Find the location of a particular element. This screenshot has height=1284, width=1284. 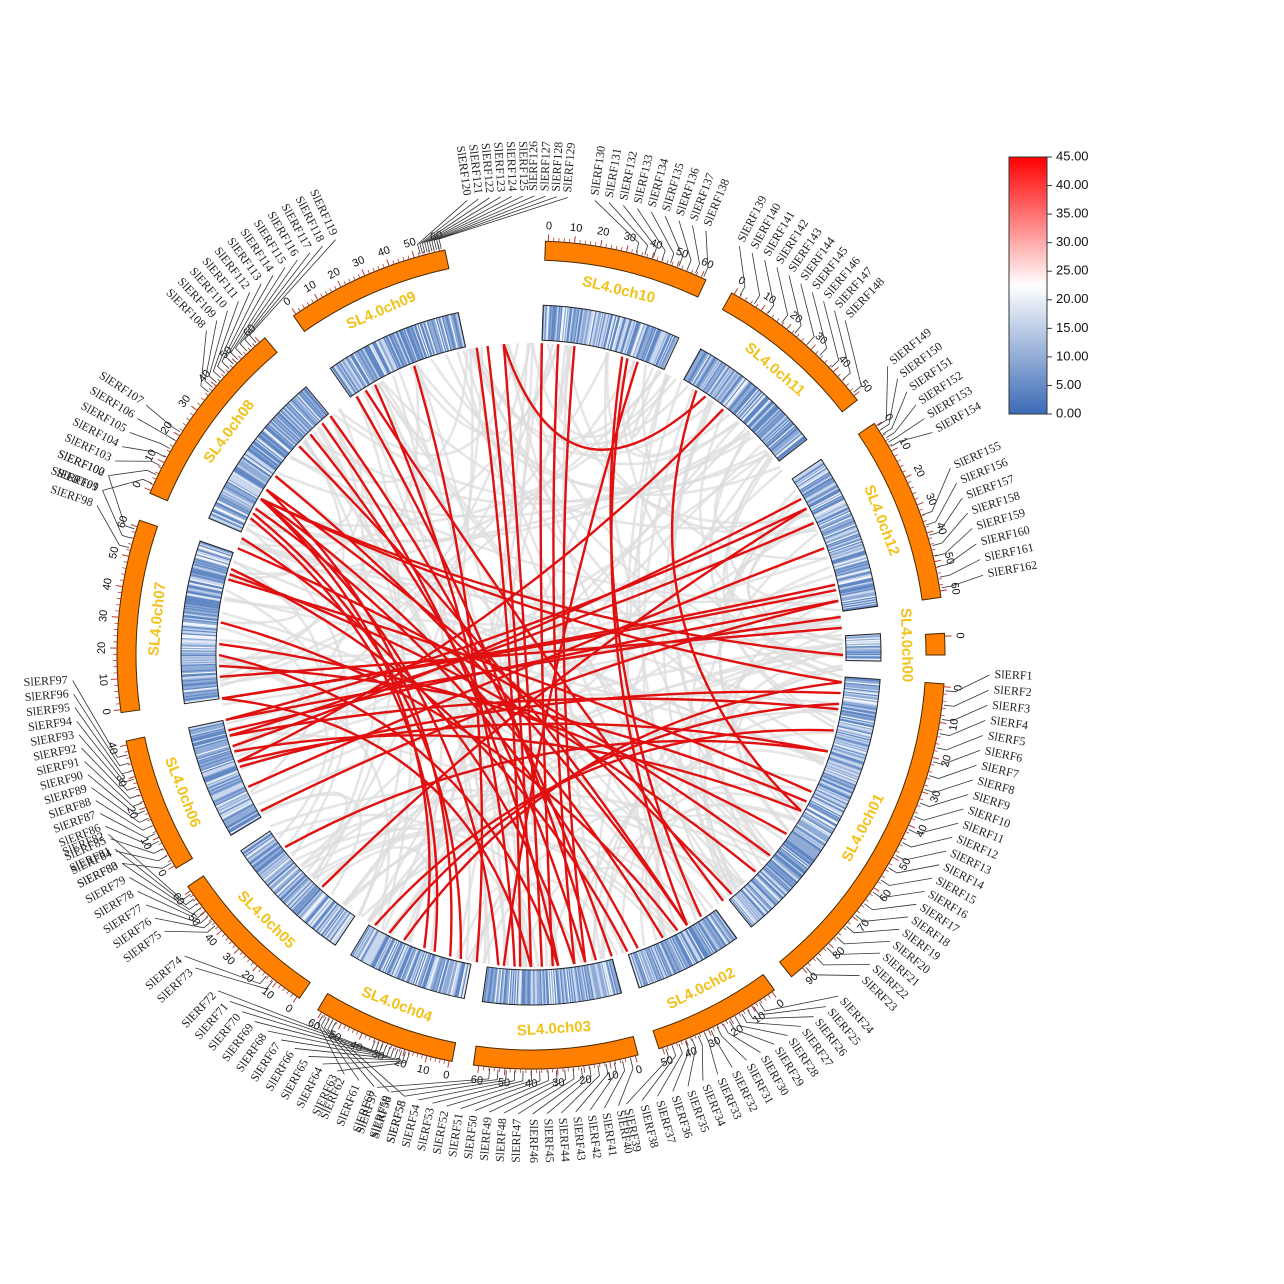

tick-label: 70 is located at coordinates (863, 925).